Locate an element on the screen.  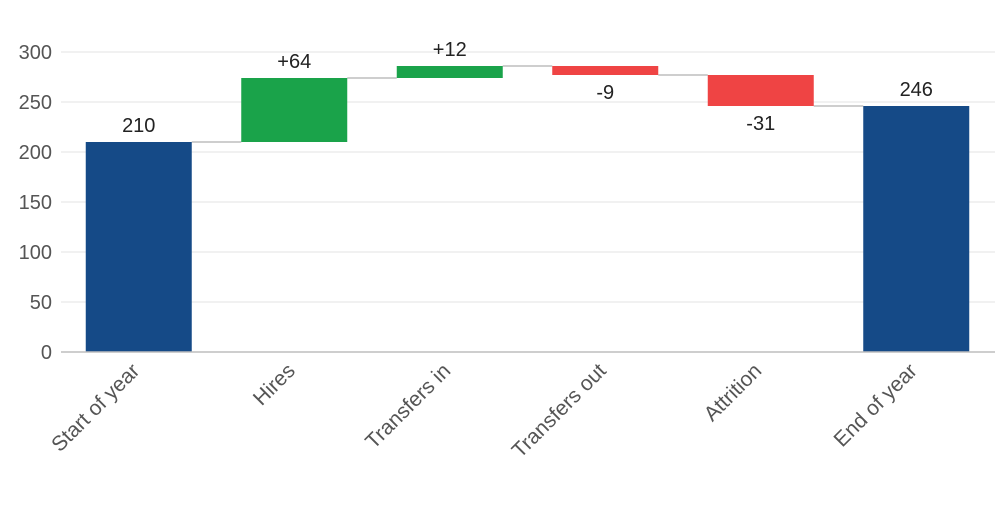
bar-transfers-out is located at coordinates (605, 70).